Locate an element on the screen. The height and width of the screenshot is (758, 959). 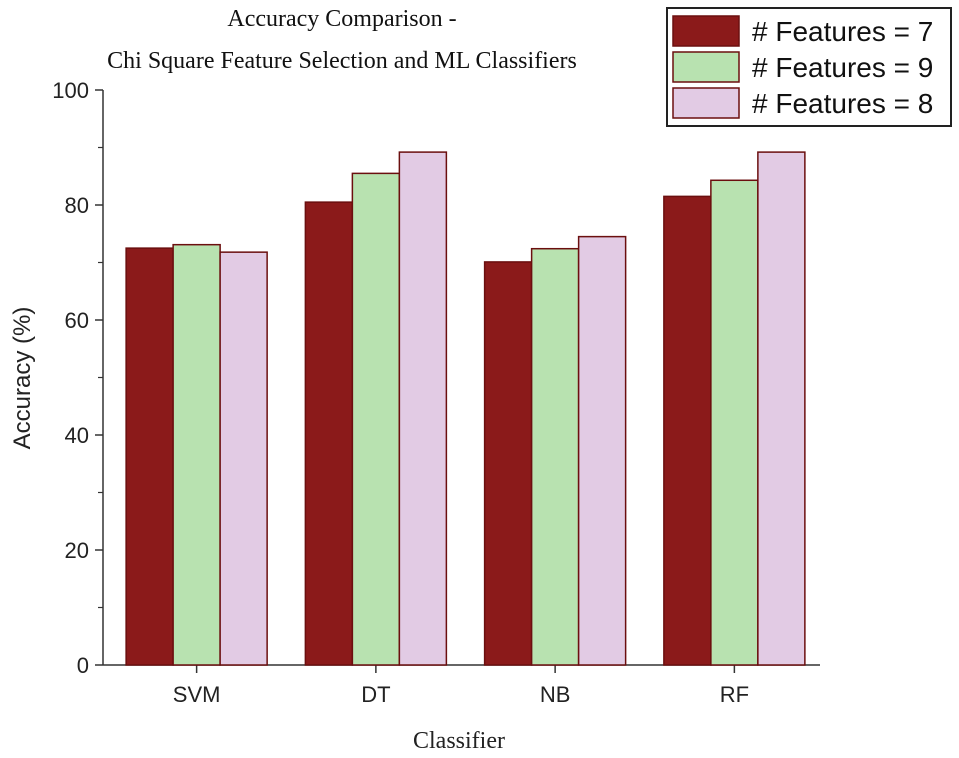
legend-label: # Features = 8 is located at coordinates (842, 103).